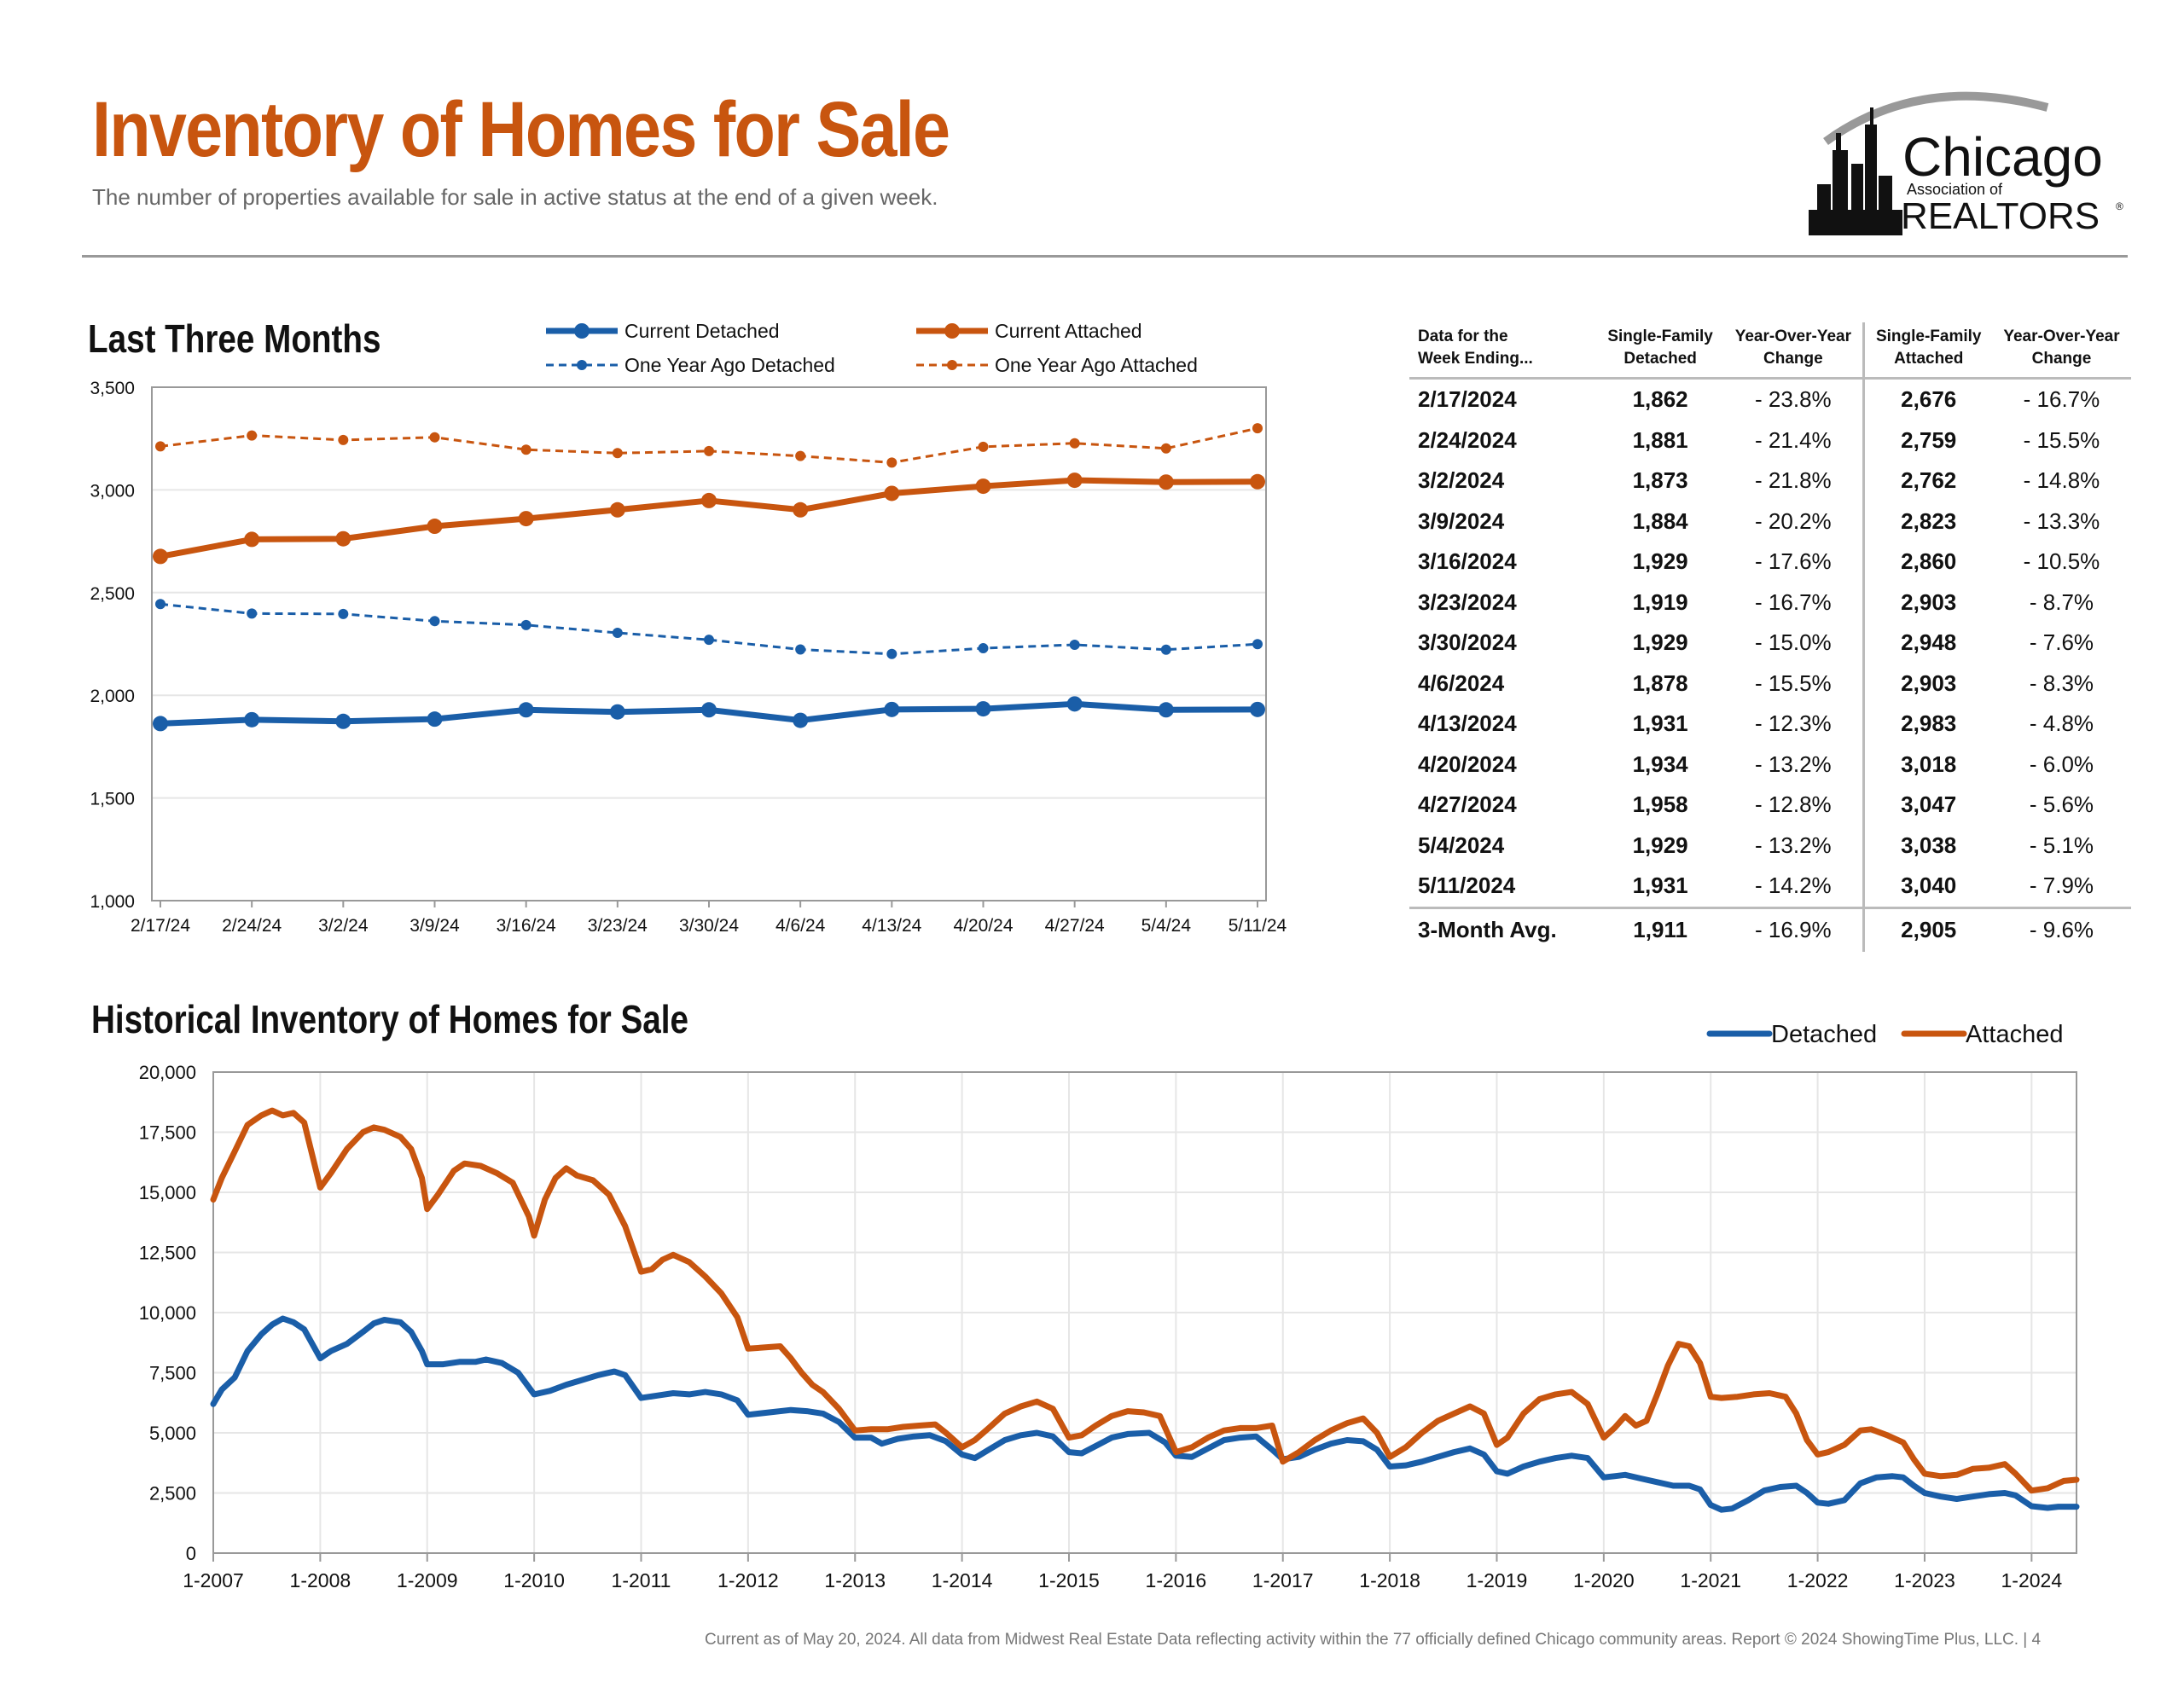 The image size is (2184, 1687). Describe the element at coordinates (1927, 846) in the screenshot. I see `attached-count-cell: 3,038` at that location.